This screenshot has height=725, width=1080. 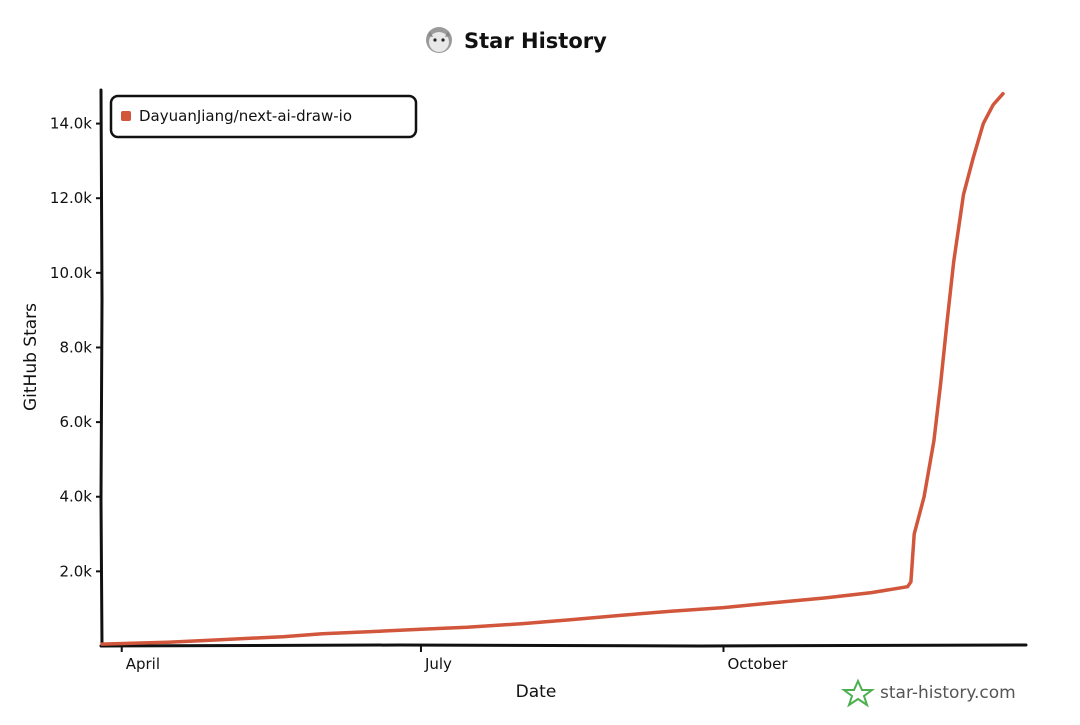 I want to click on y-tick-label: 2.0k, so click(x=75, y=571).